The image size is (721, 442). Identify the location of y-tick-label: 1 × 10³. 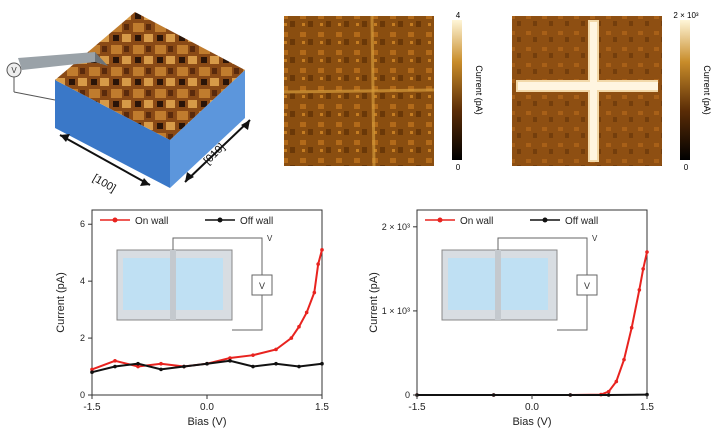
(396, 311).